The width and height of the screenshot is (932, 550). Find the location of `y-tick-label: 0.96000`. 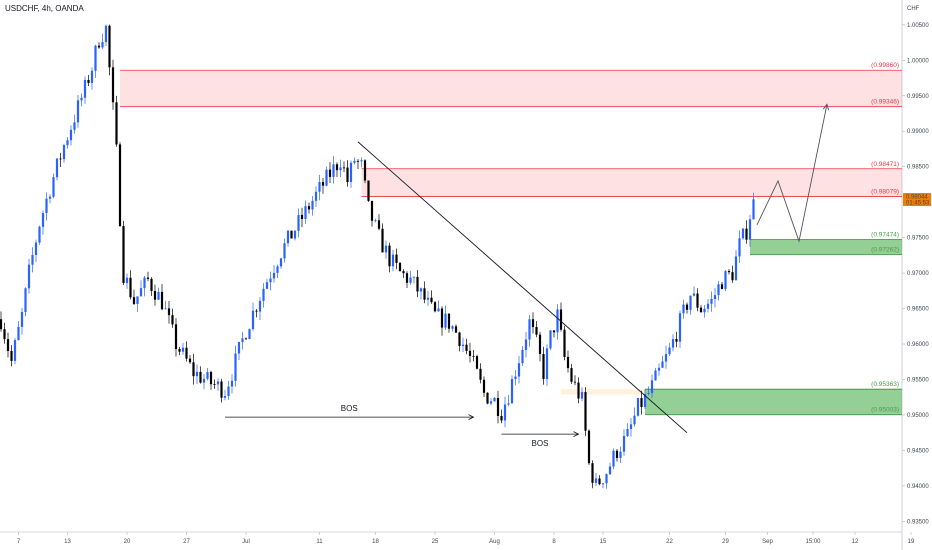

y-tick-label: 0.96000 is located at coordinates (918, 345).